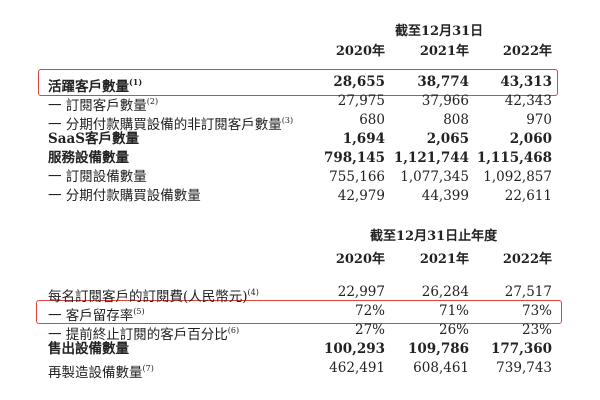  What do you see at coordinates (95, 373) in the screenshot?
I see `row-label-text: 再製造設備數量` at bounding box center [95, 373].